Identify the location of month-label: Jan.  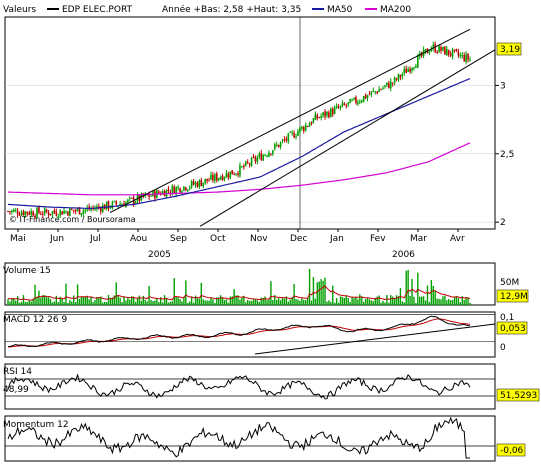
(336, 239).